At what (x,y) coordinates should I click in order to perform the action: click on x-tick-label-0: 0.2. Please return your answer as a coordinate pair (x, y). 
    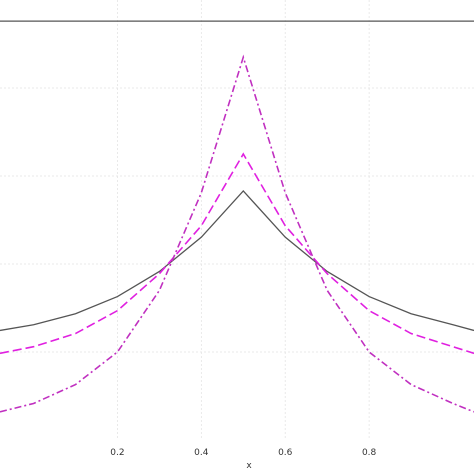
    Looking at the image, I should click on (117, 453).